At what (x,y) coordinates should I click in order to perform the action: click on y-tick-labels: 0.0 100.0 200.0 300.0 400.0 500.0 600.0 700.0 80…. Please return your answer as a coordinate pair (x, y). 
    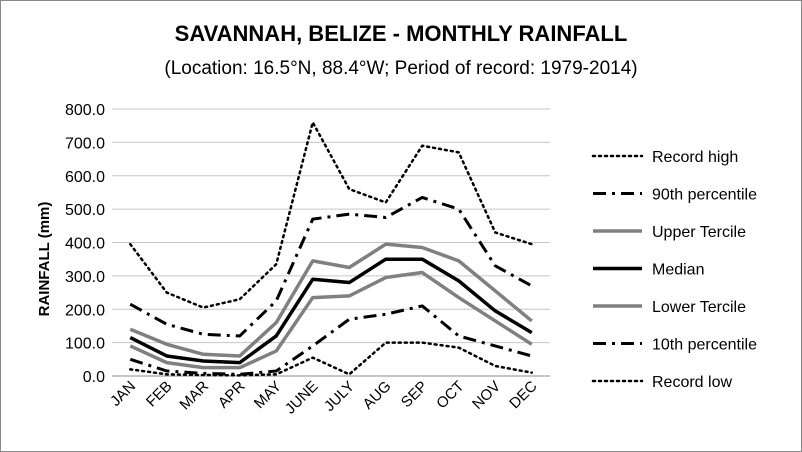
    Looking at the image, I should click on (85, 244).